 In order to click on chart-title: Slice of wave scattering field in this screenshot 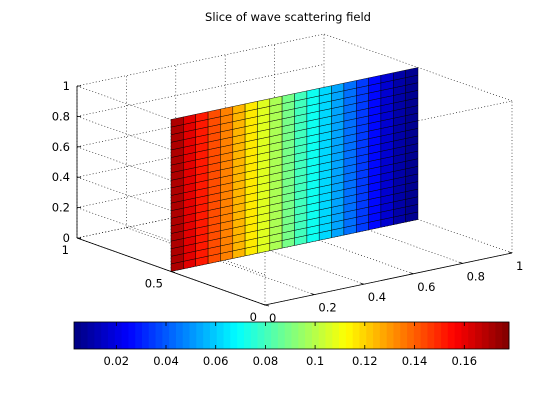, I will do `click(288, 17)`.